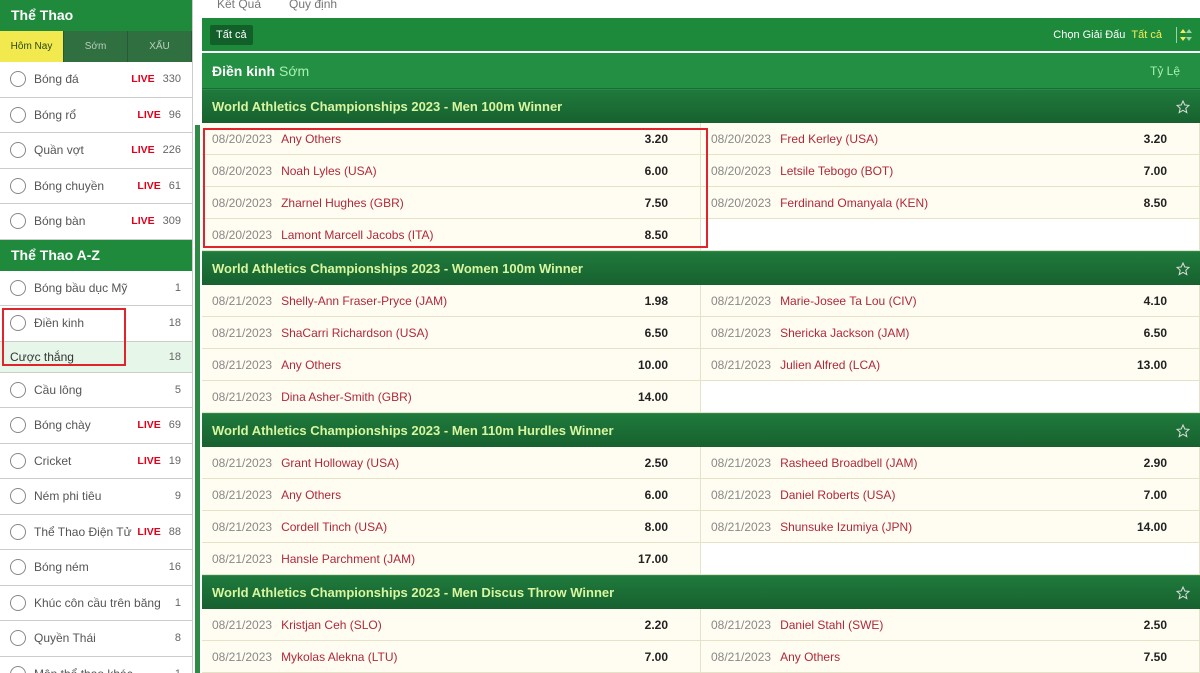 The image size is (1200, 673). I want to click on selection: 08/20/2023 Letsile Tebogo (BOT) 7.00, so click(950, 171).